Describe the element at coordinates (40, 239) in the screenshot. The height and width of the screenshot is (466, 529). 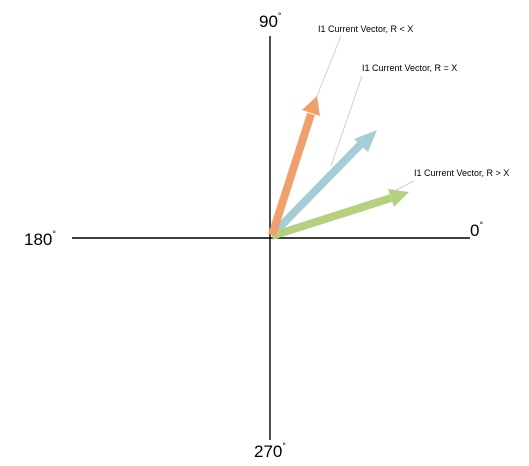
I see `angle-label-180: 180°` at that location.